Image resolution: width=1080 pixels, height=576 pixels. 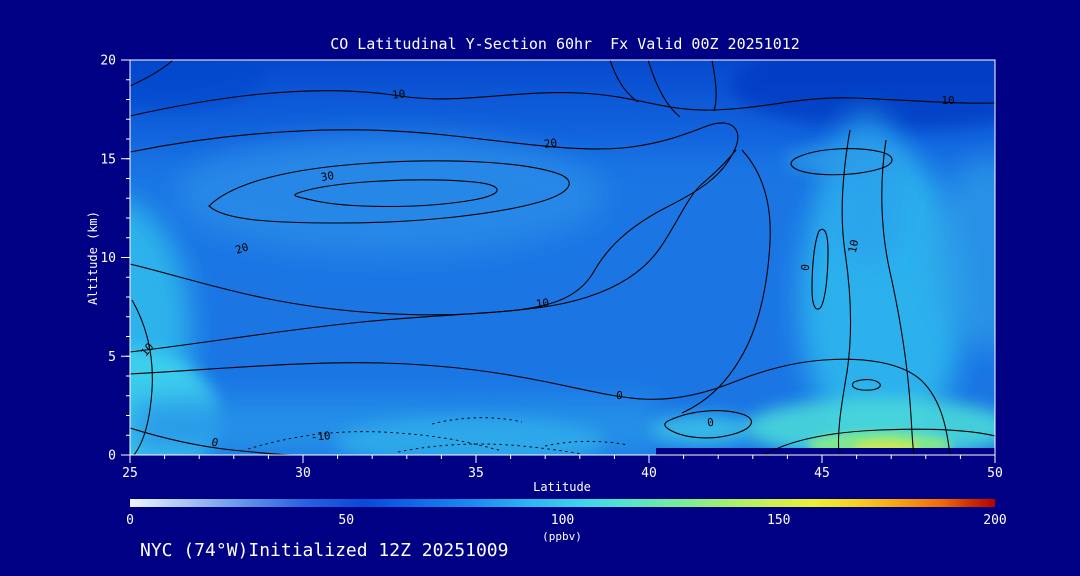 I want to click on contour-line-10-right-vertical, so click(x=844, y=292).